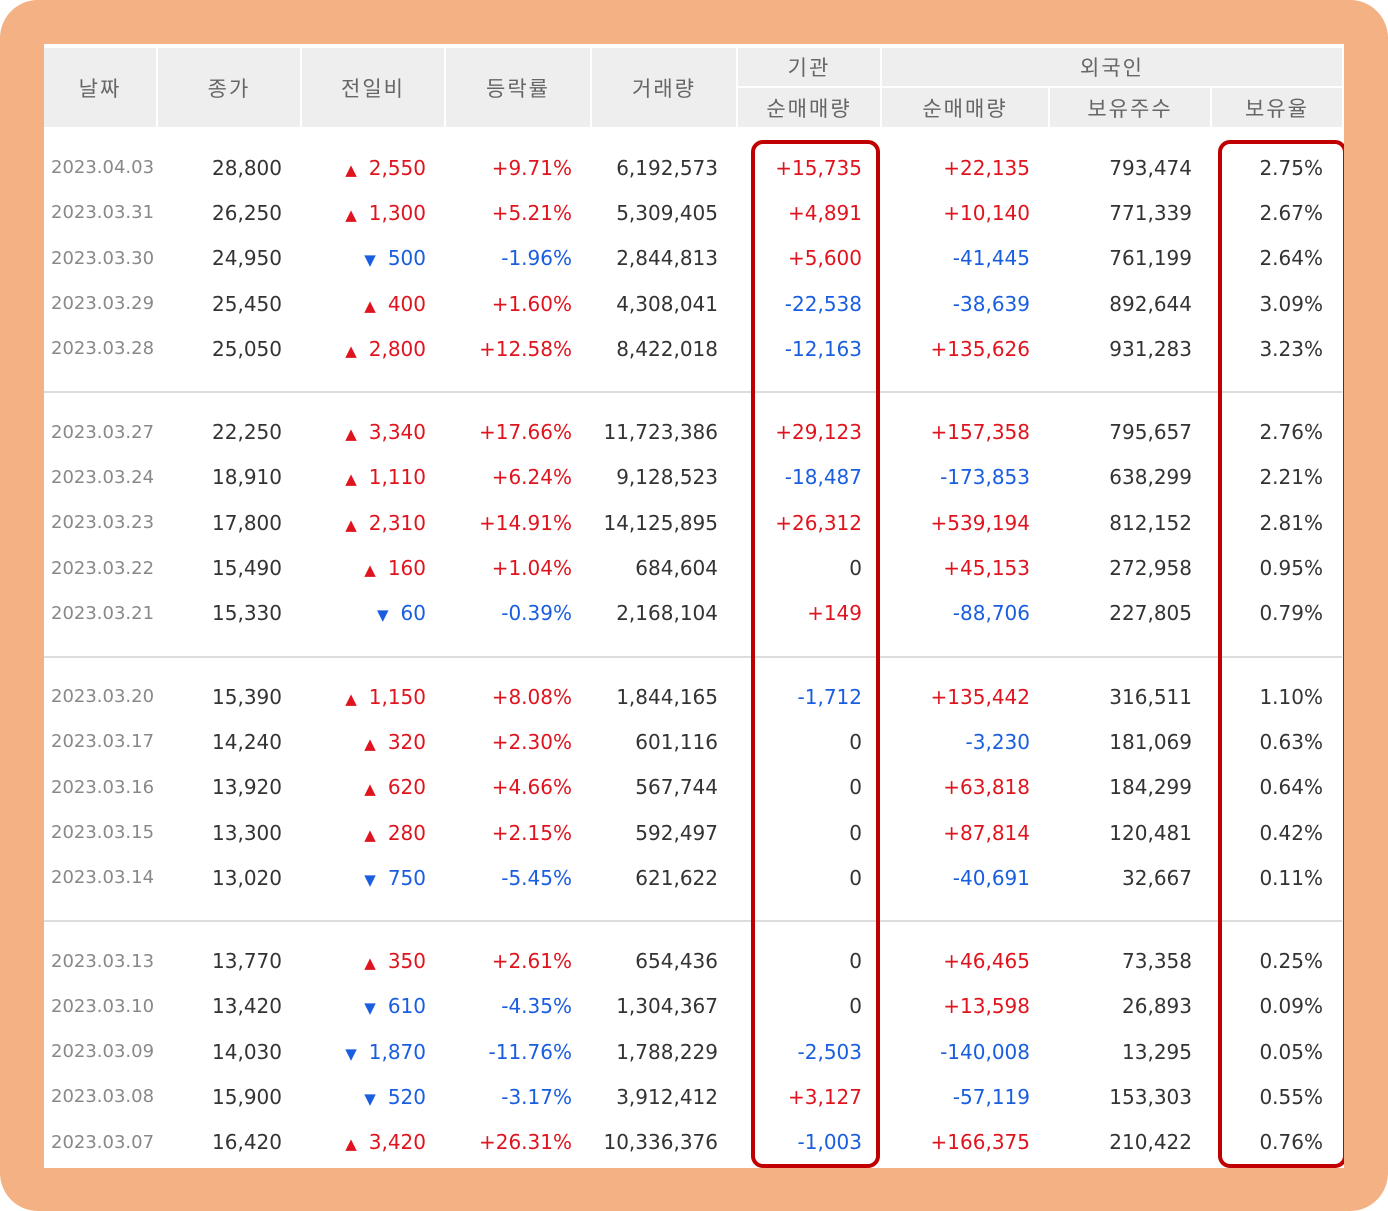  What do you see at coordinates (247, 167) in the screenshot?
I see `close-cell: 28,800` at bounding box center [247, 167].